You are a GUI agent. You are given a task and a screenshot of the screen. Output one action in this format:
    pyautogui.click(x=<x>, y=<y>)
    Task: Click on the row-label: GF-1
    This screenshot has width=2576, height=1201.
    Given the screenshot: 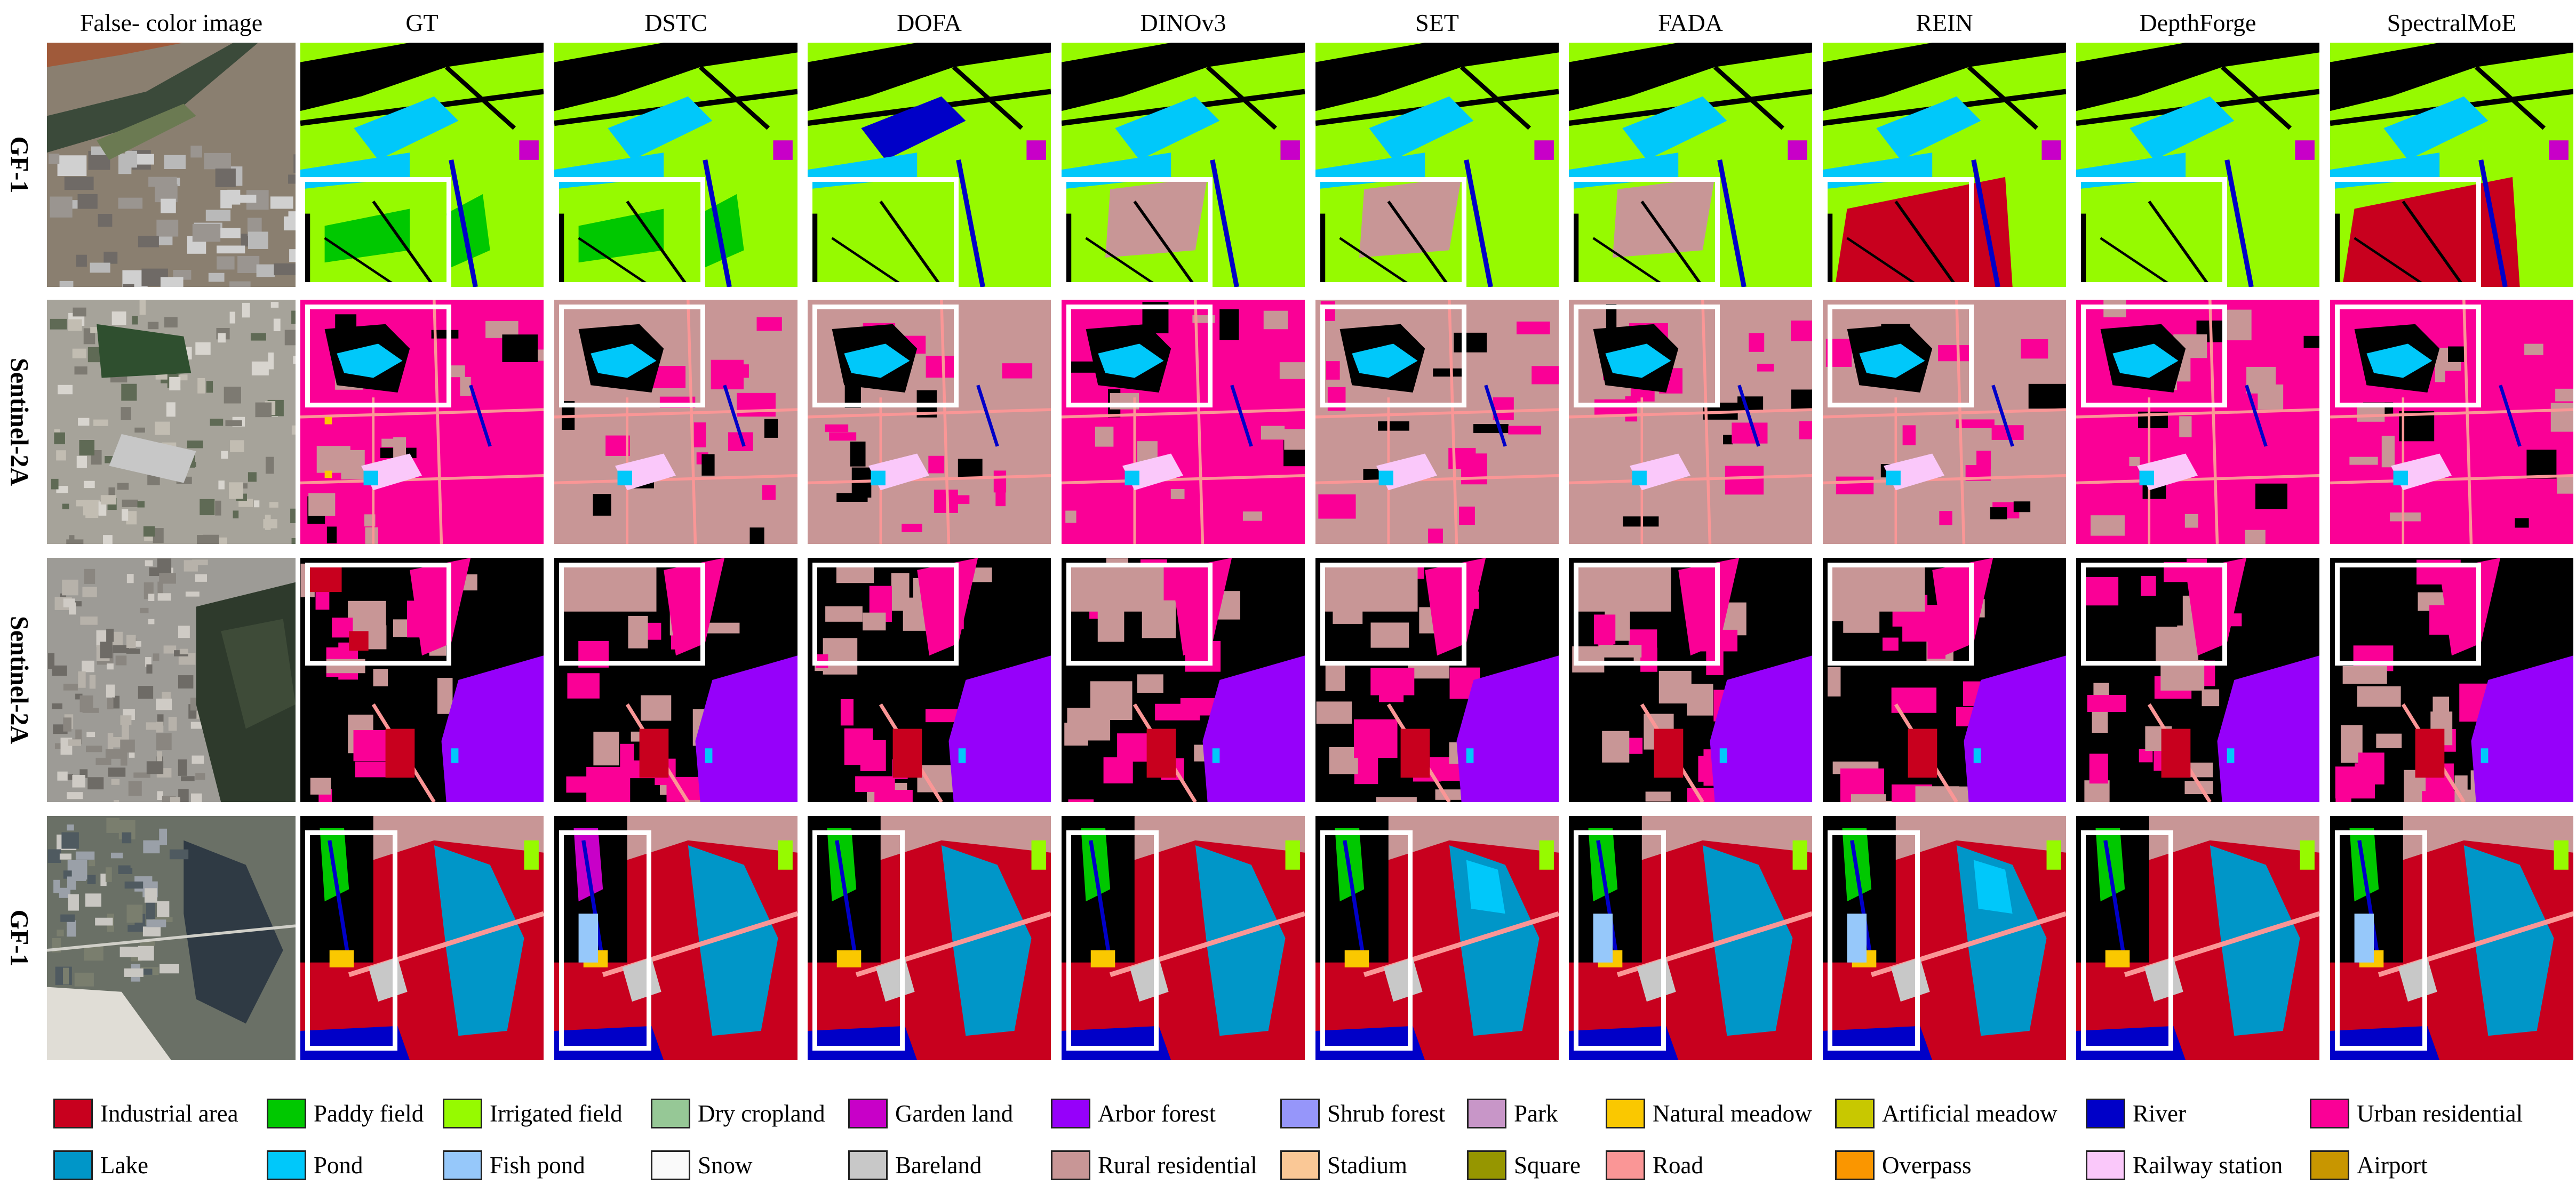 What is the action you would take?
    pyautogui.click(x=19, y=938)
    